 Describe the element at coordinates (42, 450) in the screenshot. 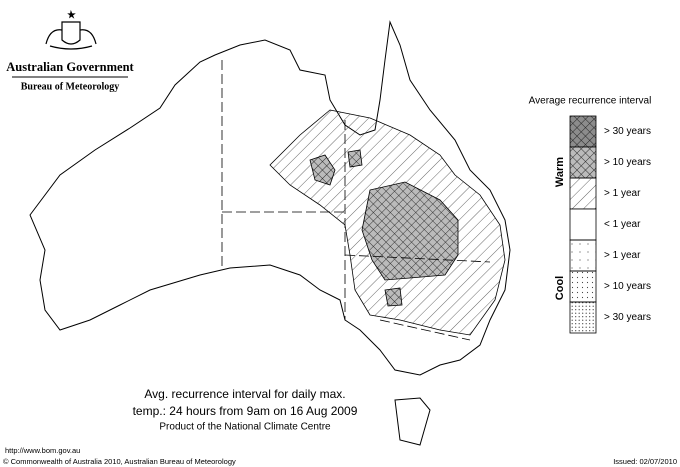

I see `footer-url: http://www.bom.gov.au` at that location.